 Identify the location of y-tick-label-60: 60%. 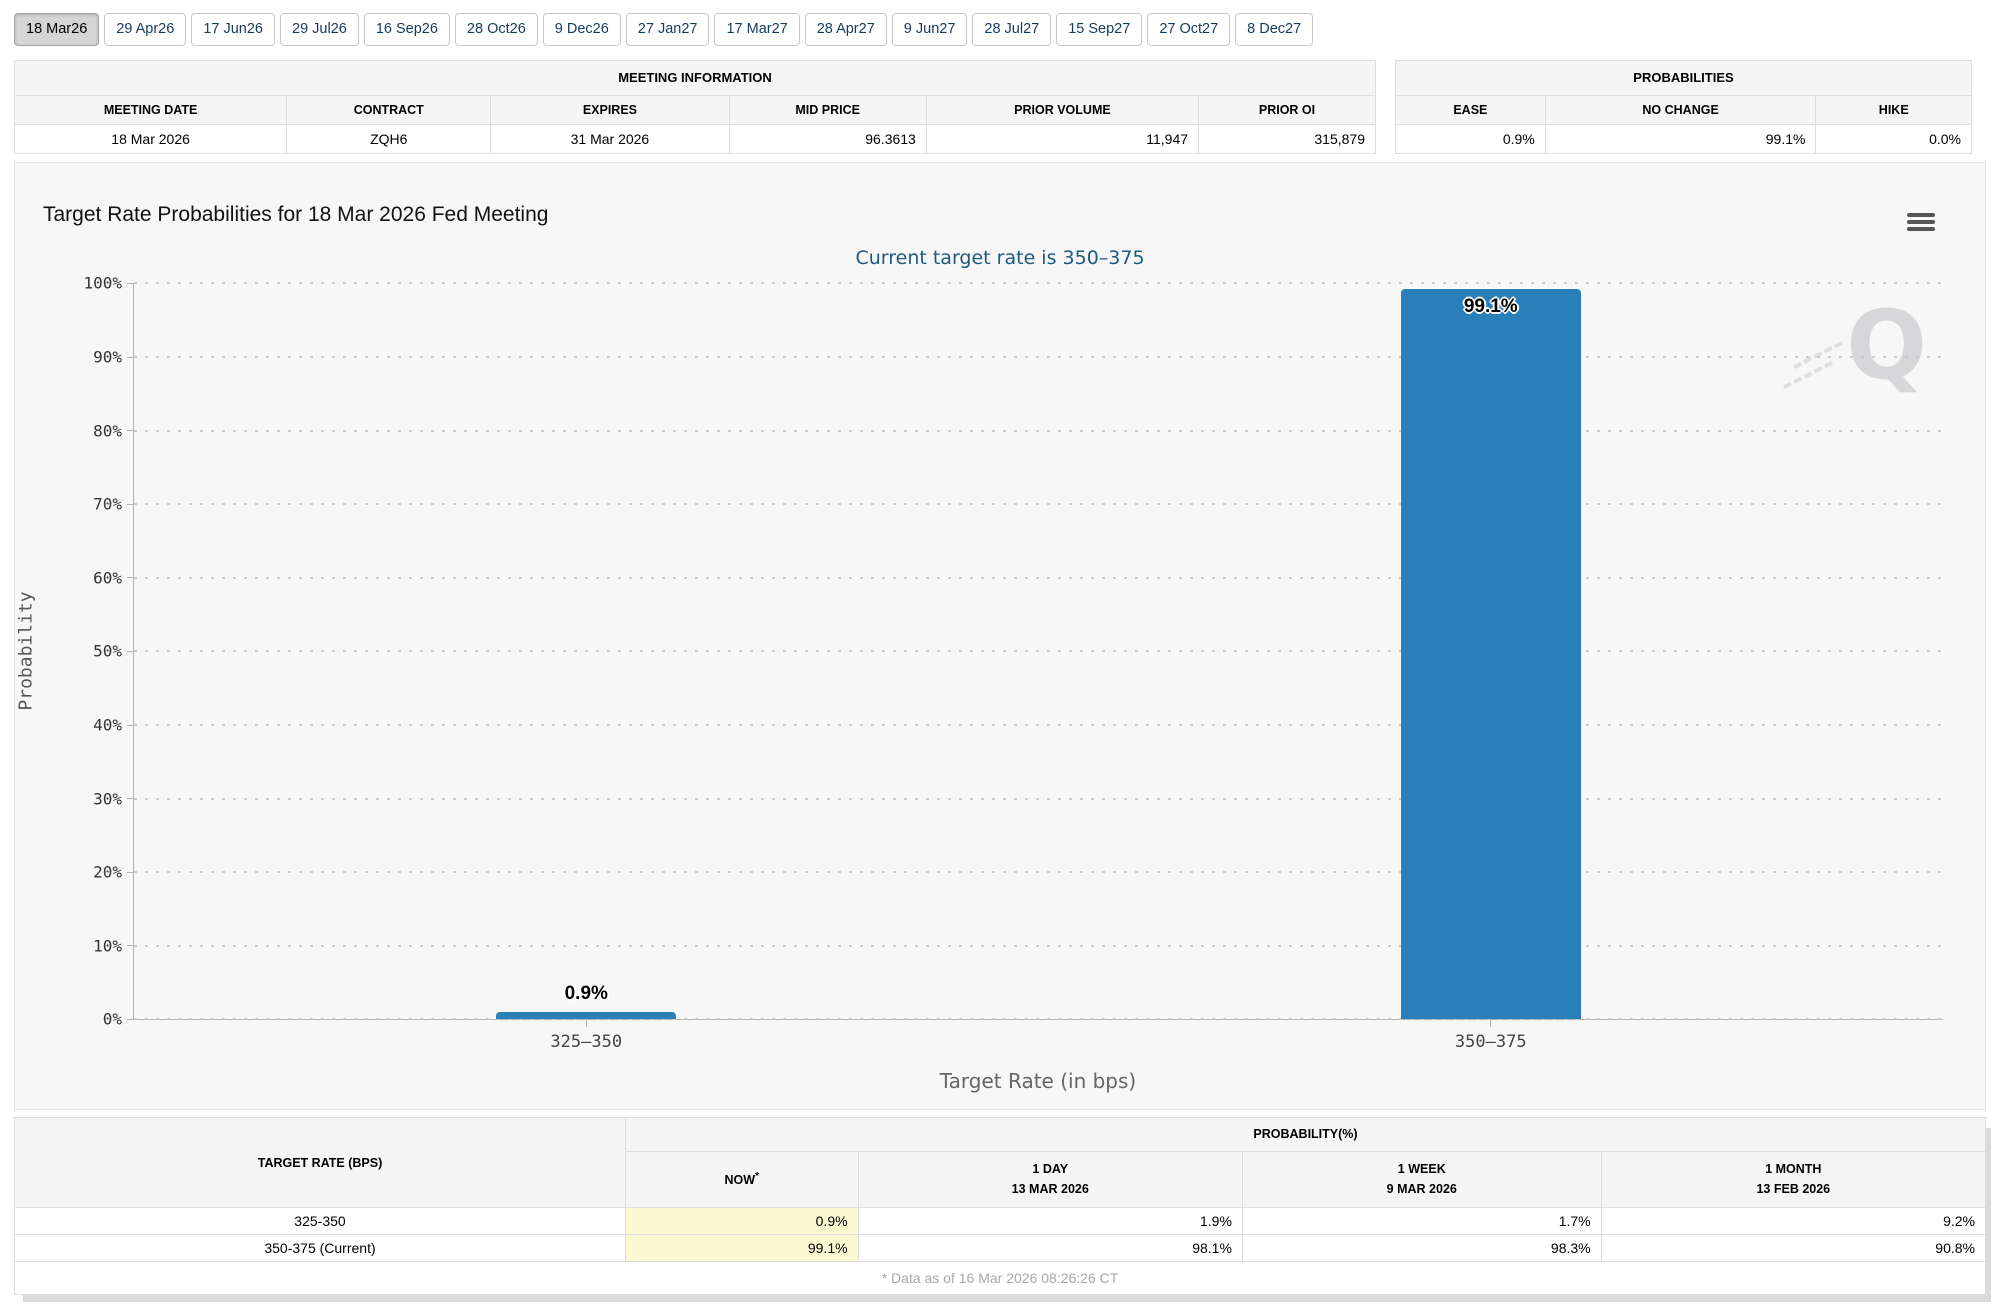
(107, 578).